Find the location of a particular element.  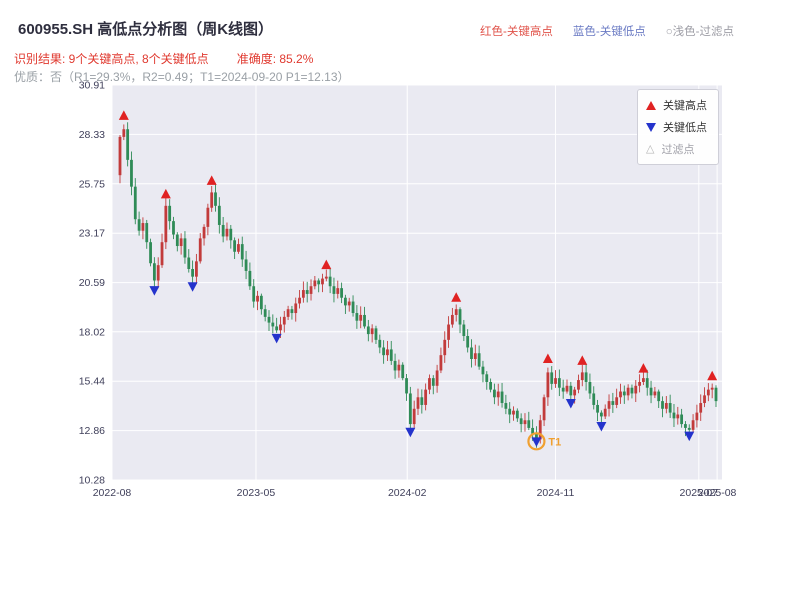

svg-text: 10.28 is located at coordinates (92, 481).